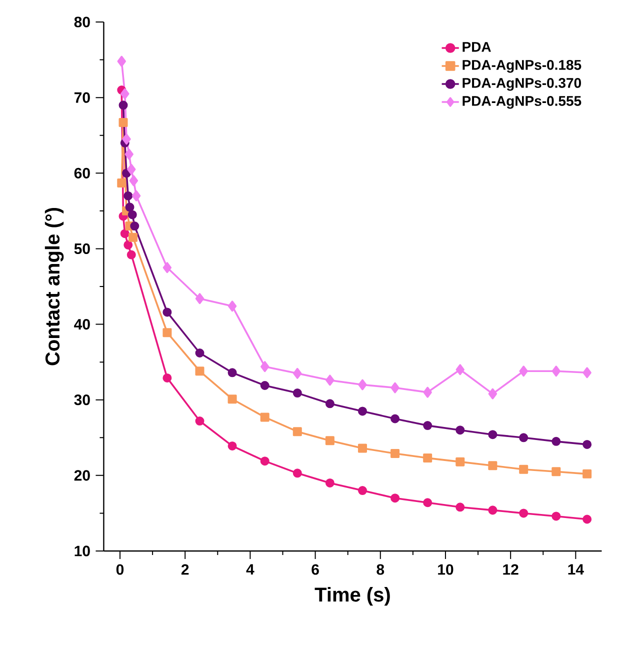 The width and height of the screenshot is (618, 648). What do you see at coordinates (446, 569) in the screenshot?
I see `x-tick-label: 10` at bounding box center [446, 569].